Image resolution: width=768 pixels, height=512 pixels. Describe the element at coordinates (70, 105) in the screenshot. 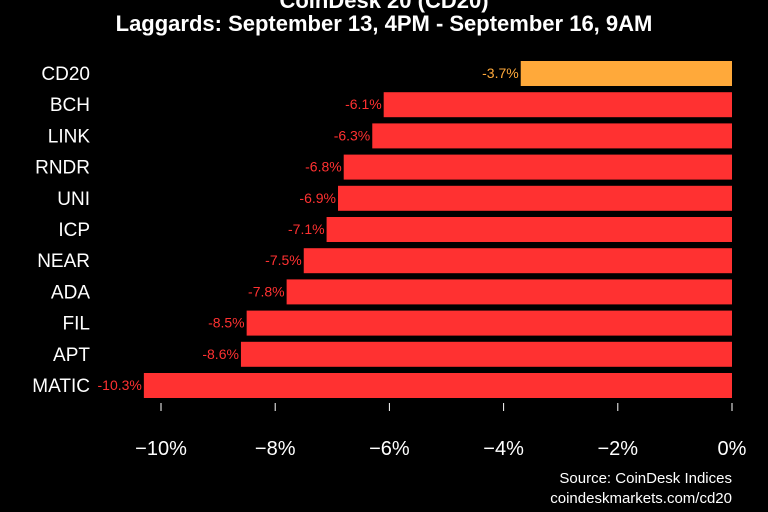

I see `category-label-bch: BCH` at that location.